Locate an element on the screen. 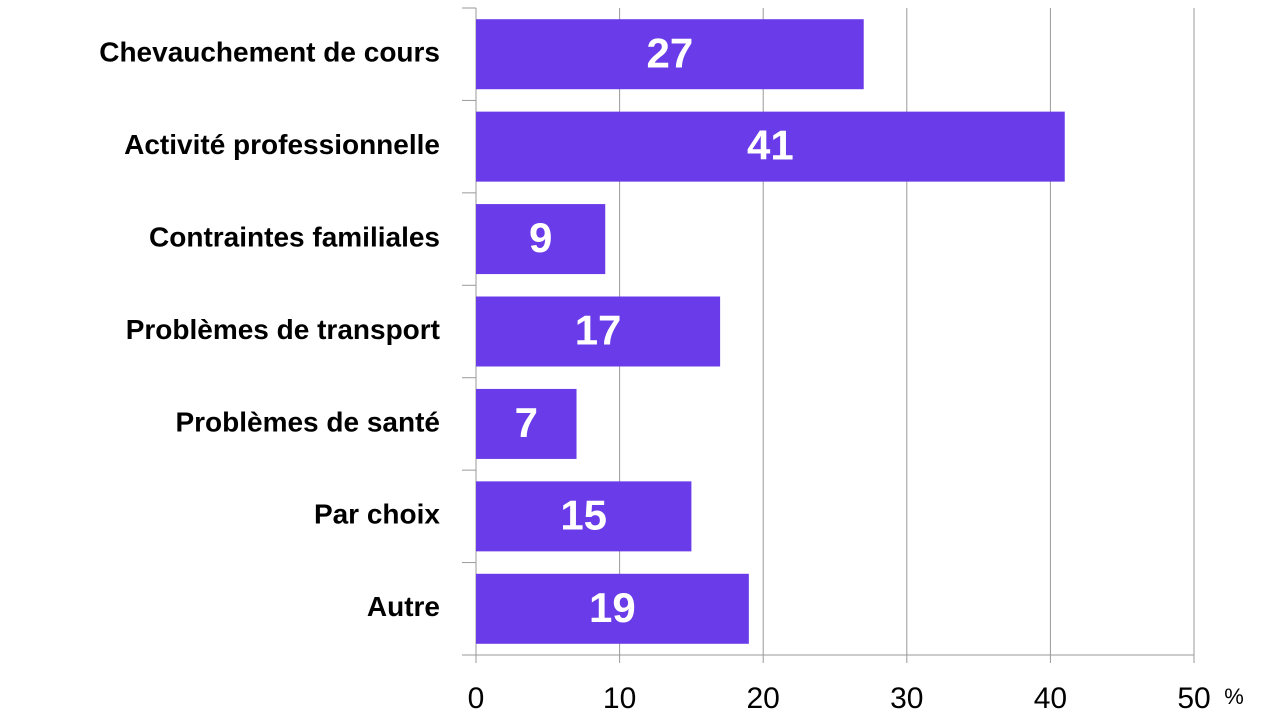  y-tick-label: Par choix is located at coordinates (377, 514).